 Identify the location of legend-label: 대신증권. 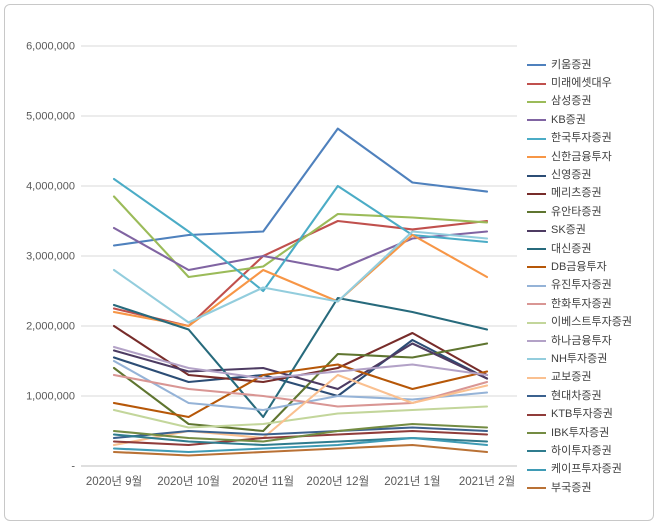
(571, 248).